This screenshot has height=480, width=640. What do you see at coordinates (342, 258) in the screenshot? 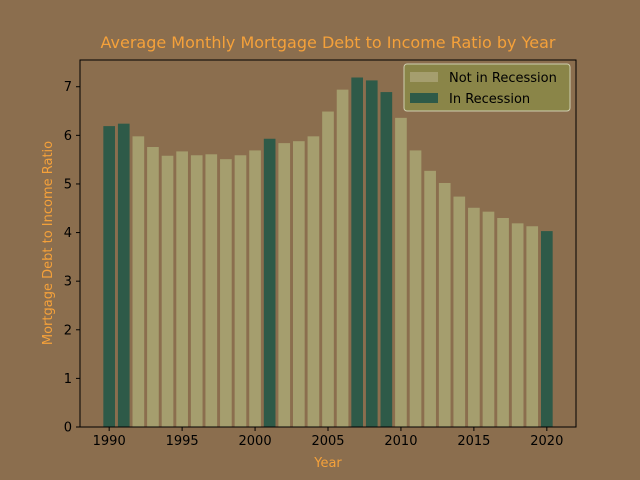
I see `bar-2006` at bounding box center [342, 258].